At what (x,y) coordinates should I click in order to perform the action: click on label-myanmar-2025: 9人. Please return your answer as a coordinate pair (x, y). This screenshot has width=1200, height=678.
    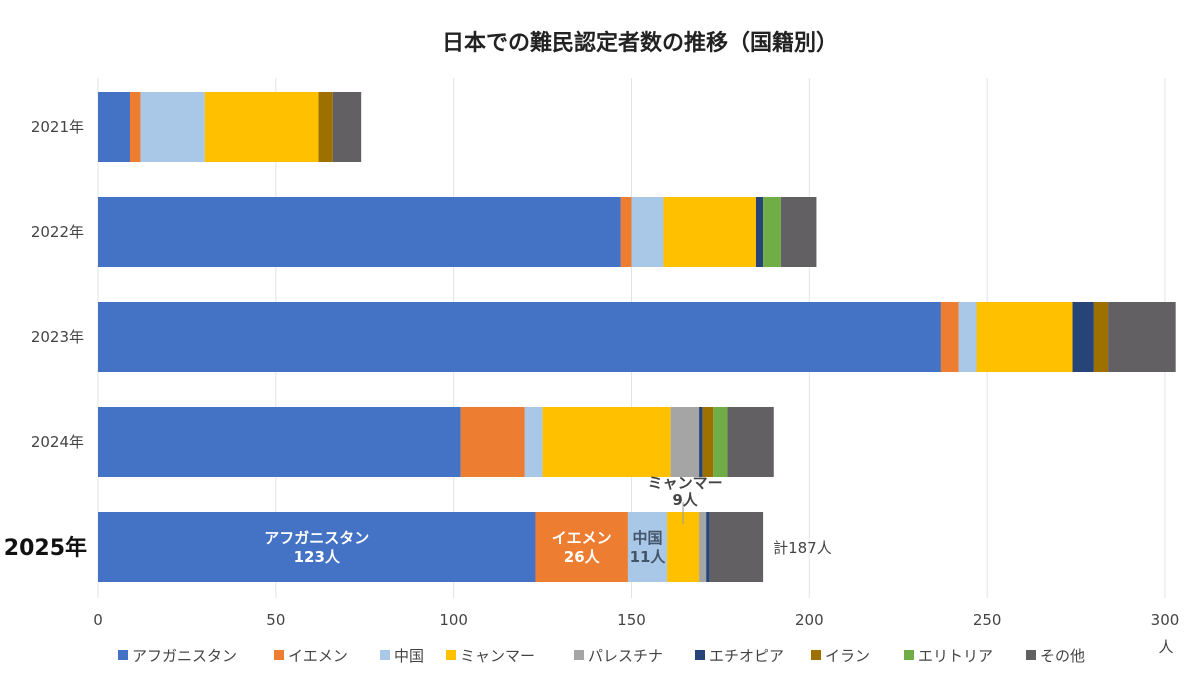
    Looking at the image, I should click on (685, 500).